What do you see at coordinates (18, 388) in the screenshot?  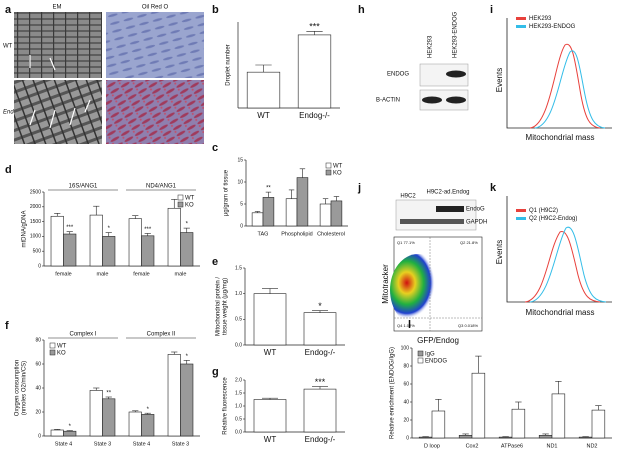 I see `y-axis-label: Oxygen consumption` at bounding box center [18, 388].